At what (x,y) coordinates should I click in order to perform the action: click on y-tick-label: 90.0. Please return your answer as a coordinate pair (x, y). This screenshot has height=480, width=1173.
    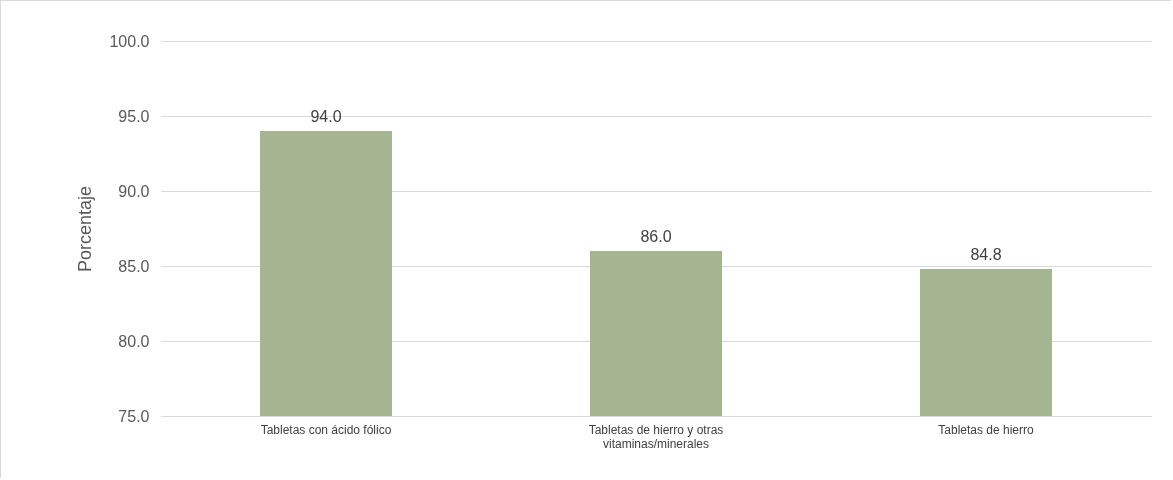
    Looking at the image, I should click on (134, 191).